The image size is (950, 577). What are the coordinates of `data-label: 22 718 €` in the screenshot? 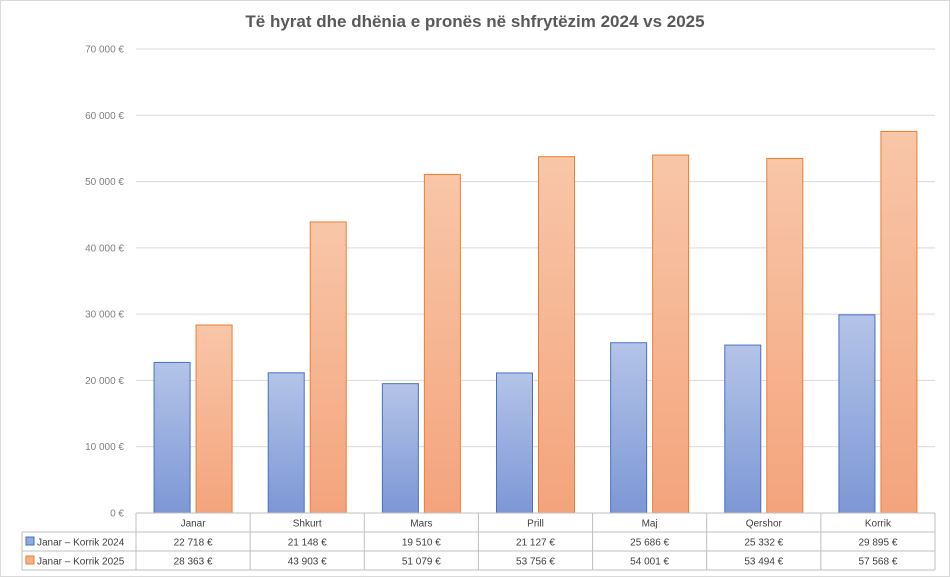 It's located at (193, 543).